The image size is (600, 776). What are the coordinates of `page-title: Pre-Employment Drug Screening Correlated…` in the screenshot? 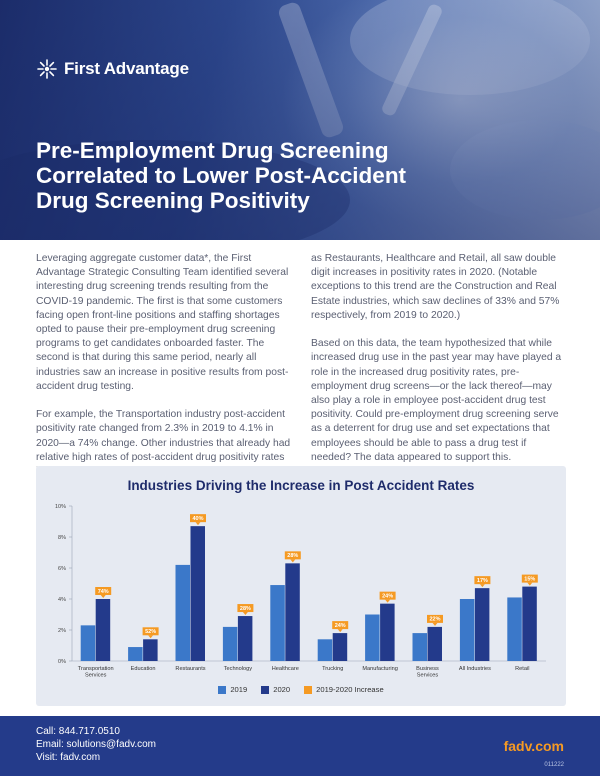 It's located at (251, 175).